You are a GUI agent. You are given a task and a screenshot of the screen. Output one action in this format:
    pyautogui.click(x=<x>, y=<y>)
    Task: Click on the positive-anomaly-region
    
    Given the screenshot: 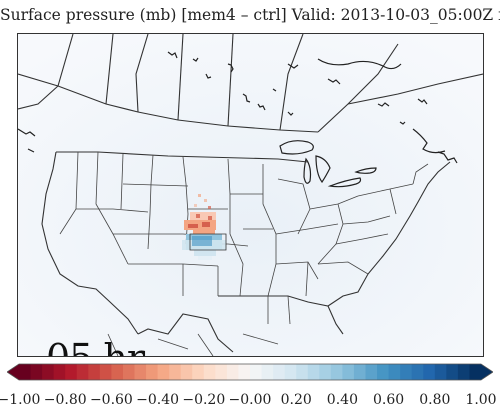 What is the action you would take?
    pyautogui.click(x=204, y=247)
    